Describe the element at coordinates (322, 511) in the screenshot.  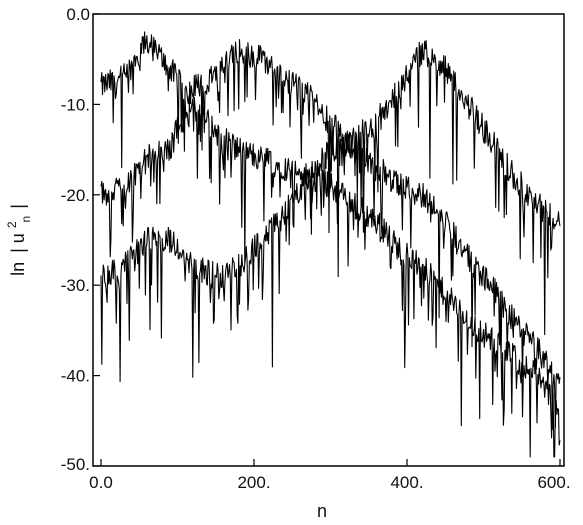
I see `x-axis-label: n` at that location.